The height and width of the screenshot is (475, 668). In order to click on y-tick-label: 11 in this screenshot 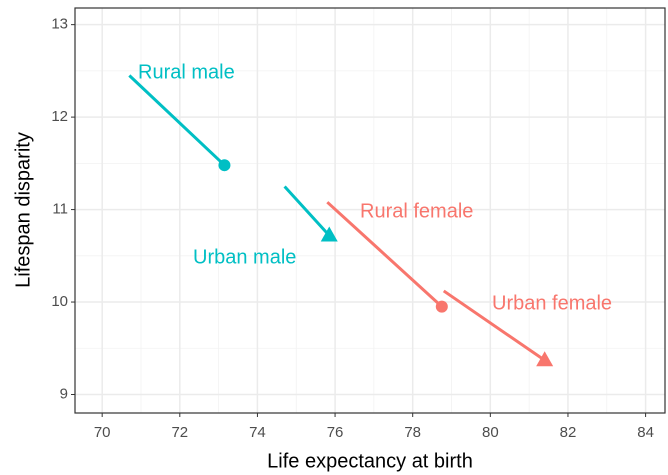, I will do `click(60, 209)`.